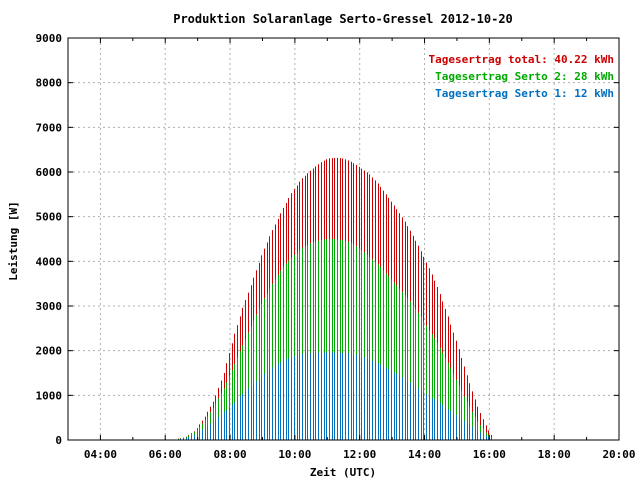 Image resolution: width=640 pixels, height=480 pixels. I want to click on y-tick-label: 6000, so click(49, 172).